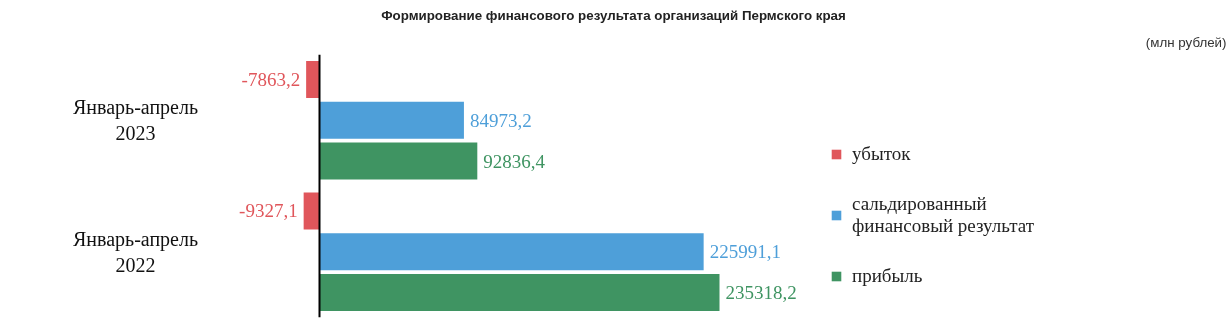 This screenshot has height=325, width=1226. Describe the element at coordinates (745, 252) in the screenshot. I see `data-label: 225991,1` at that location.